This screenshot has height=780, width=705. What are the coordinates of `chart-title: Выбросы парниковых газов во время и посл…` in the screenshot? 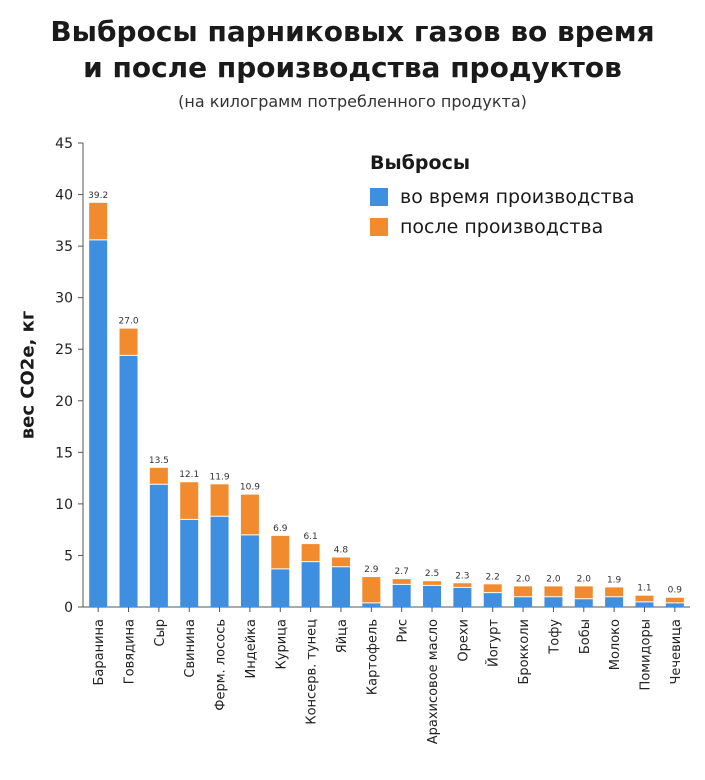 It's located at (352, 50).